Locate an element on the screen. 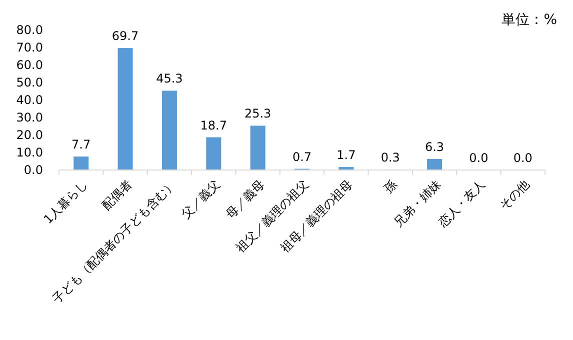 This screenshot has width=573, height=340. data-label: 1.7 is located at coordinates (346, 155).